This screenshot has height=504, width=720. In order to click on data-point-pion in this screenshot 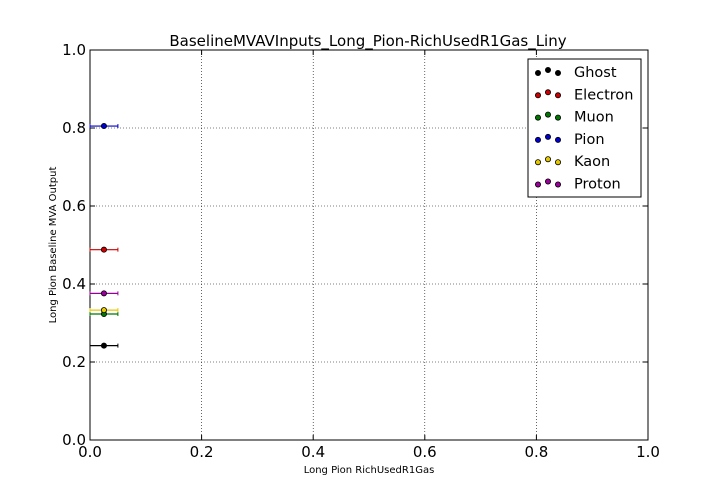, I will do `click(104, 126)`.